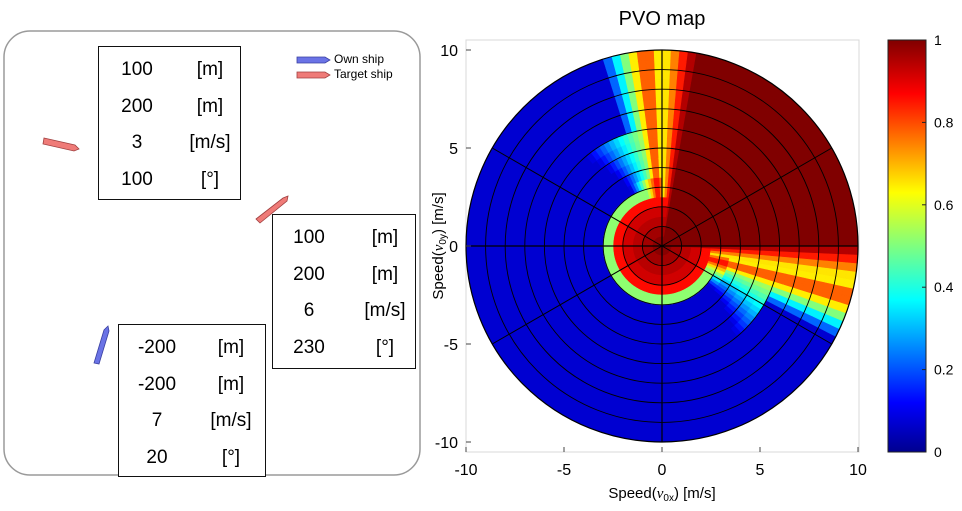 This screenshot has height=511, width=962. I want to click on x-tick-label: -10, so click(465, 470).